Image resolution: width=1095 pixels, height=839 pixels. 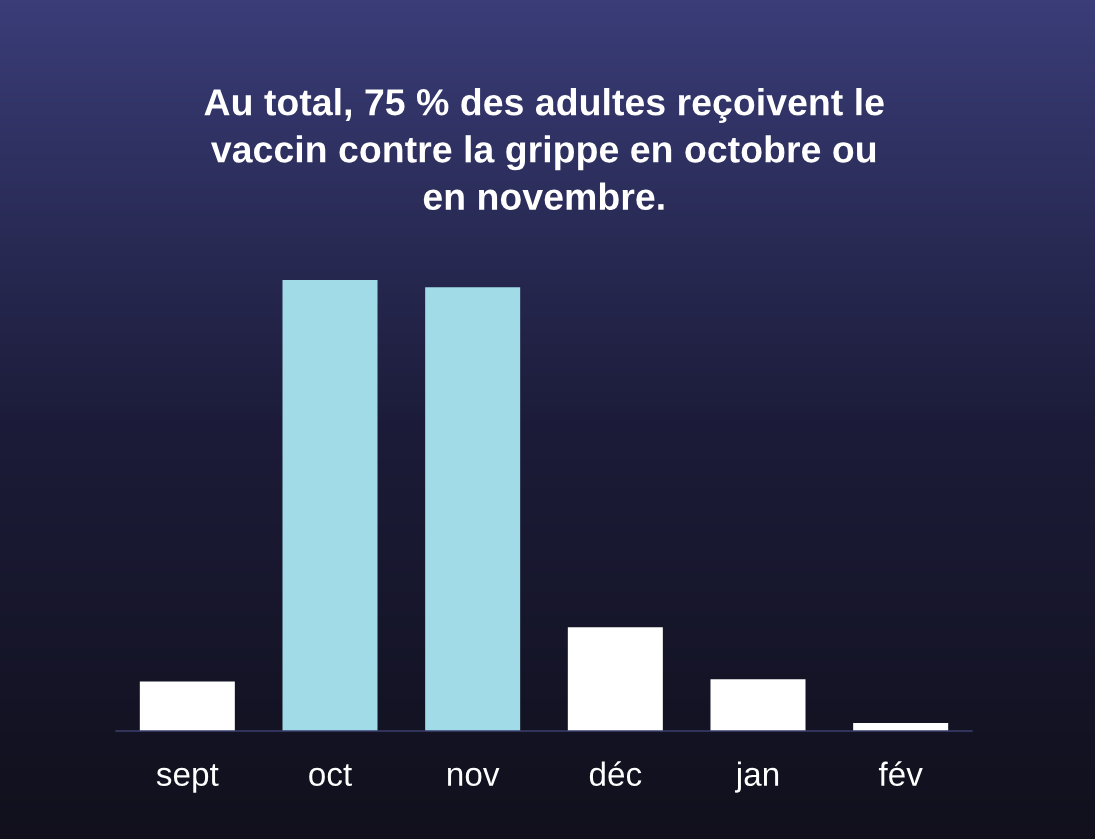 What do you see at coordinates (615, 774) in the screenshot?
I see `x-tick-label: déc` at bounding box center [615, 774].